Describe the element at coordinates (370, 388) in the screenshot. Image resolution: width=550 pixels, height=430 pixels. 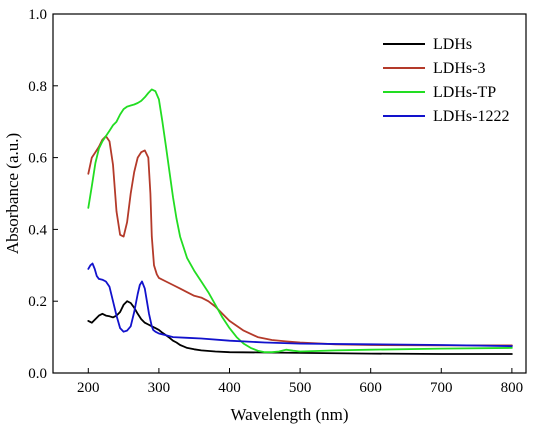
I see `x-tick-label: 600` at that location.